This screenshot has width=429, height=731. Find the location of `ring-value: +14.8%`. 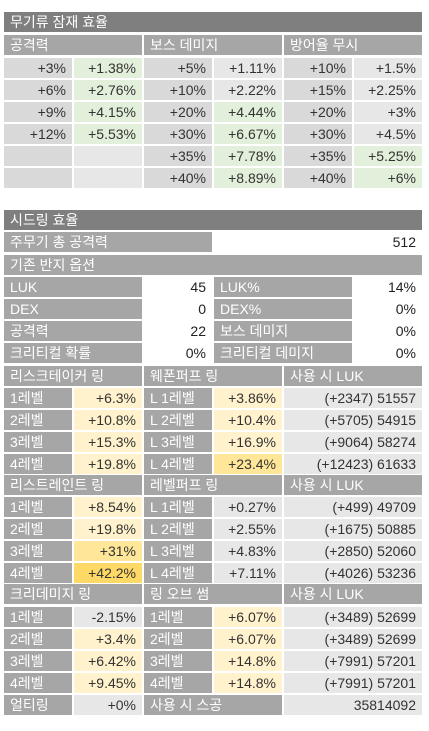

ring-value: +14.8% is located at coordinates (248, 661).